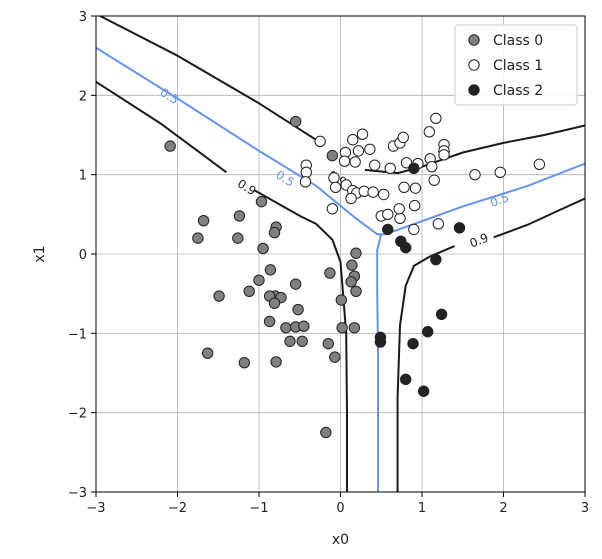 The image size is (602, 559). Describe the element at coordinates (83, 255) in the screenshot. I see `y-tick-label: 0` at that location.